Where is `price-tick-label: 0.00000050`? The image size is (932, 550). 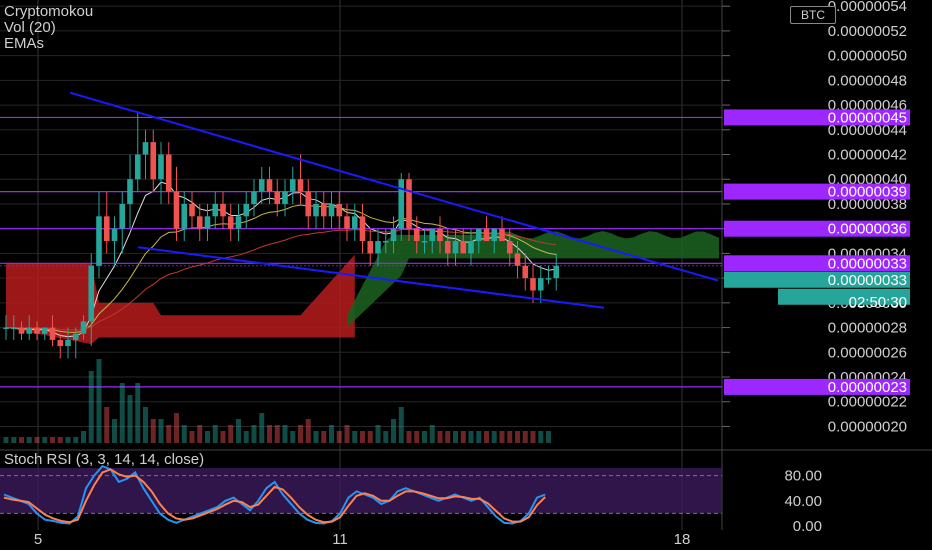
price-tick-label: 0.00000050 is located at coordinates (867, 56).